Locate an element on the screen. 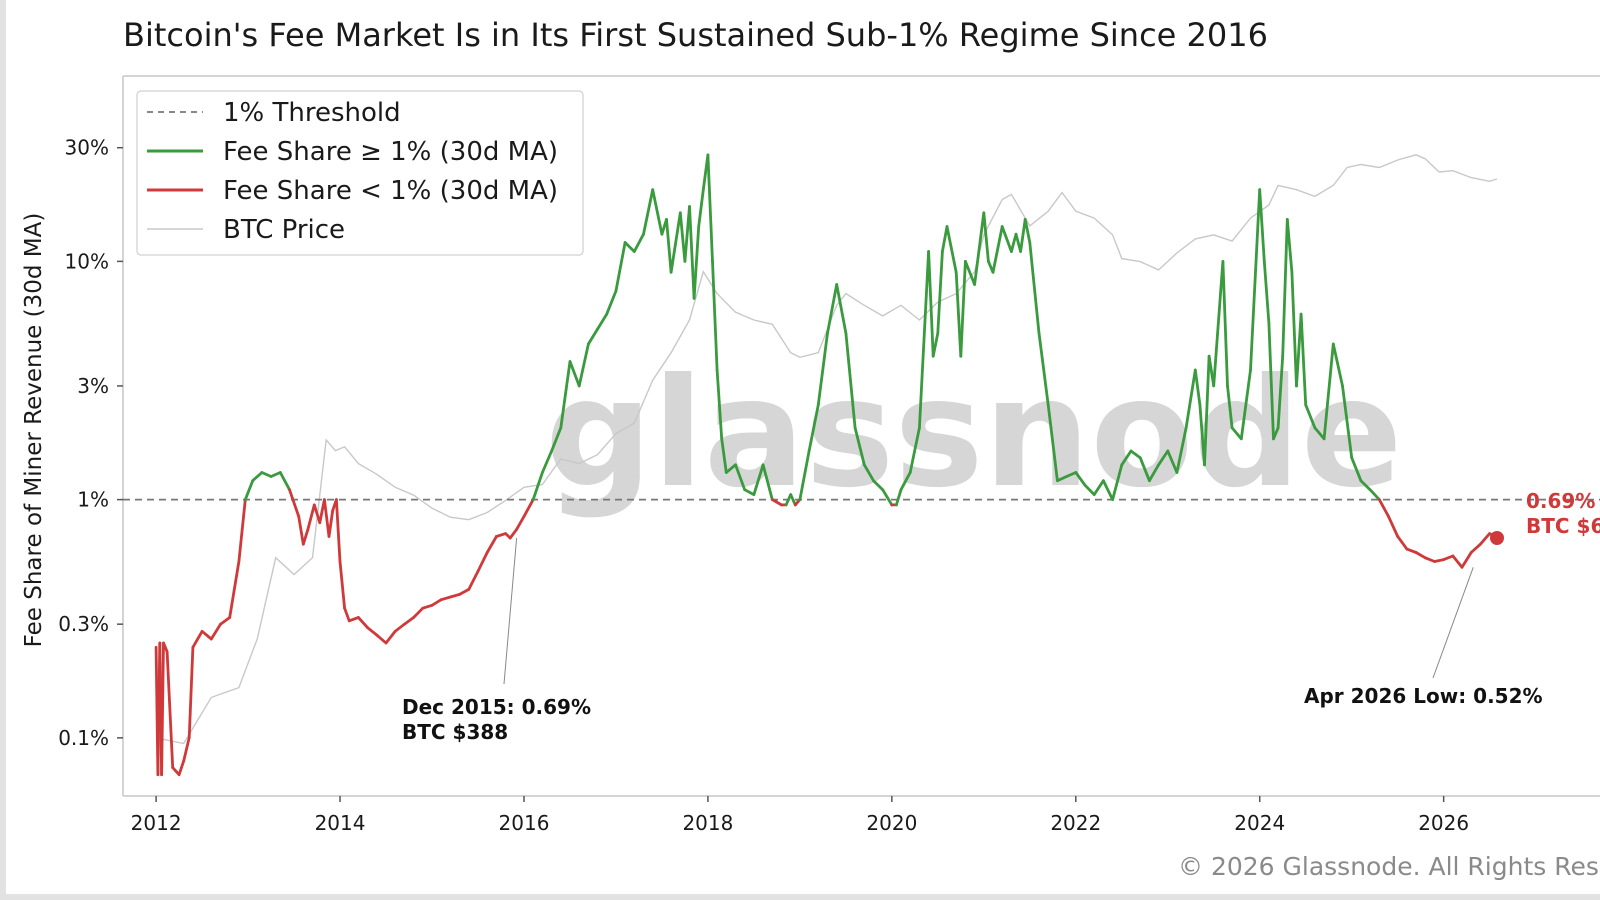 The width and height of the screenshot is (1600, 900). annotation-dec-2015-line2: BTC $388 is located at coordinates (455, 732).